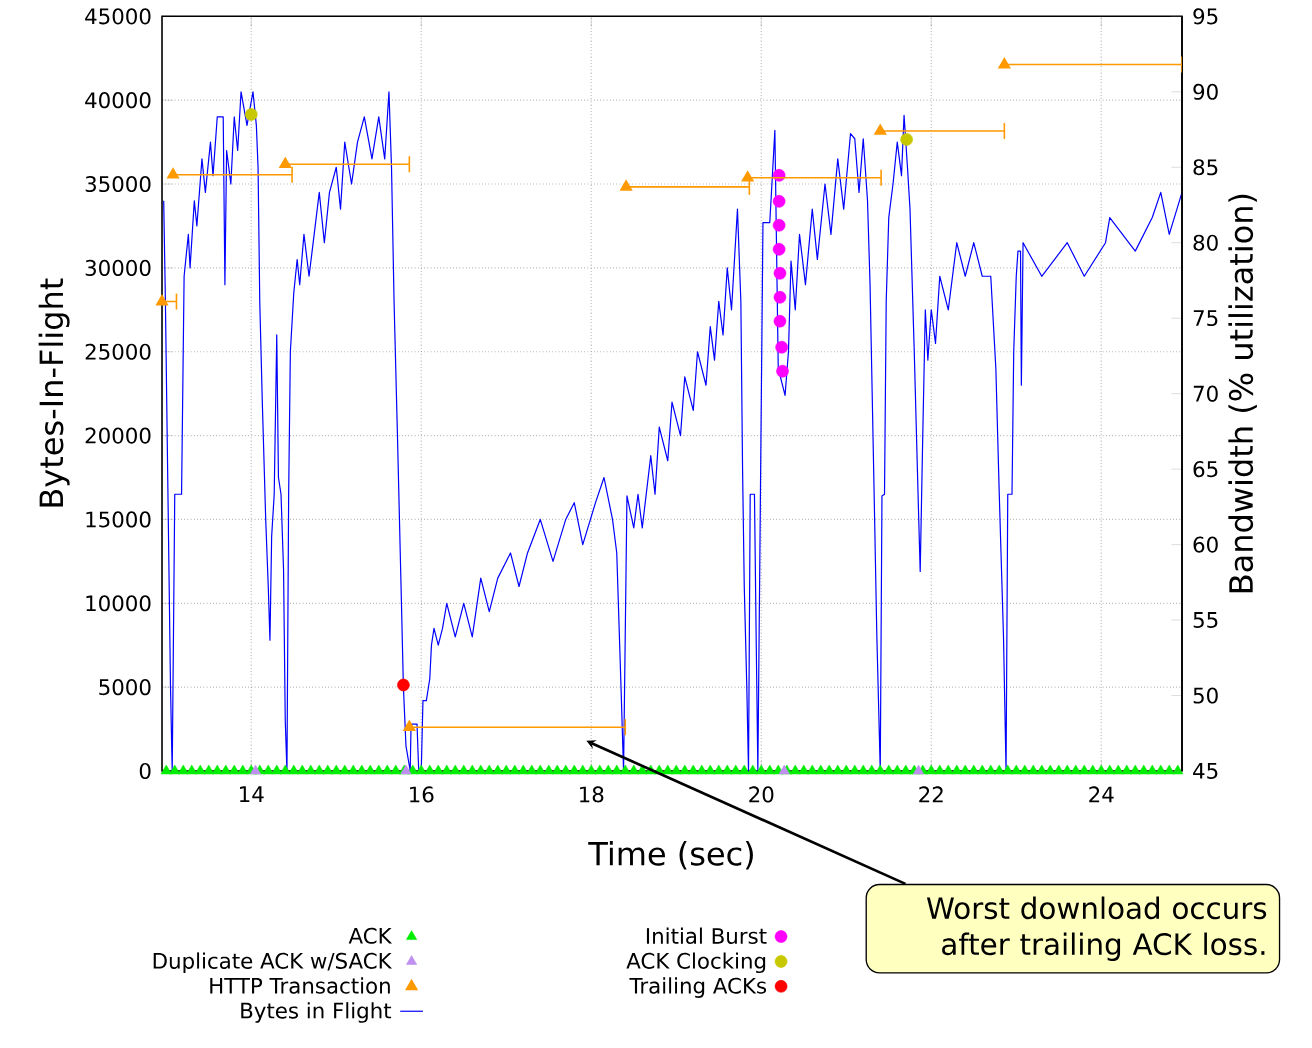 This screenshot has height=1048, width=1312. What do you see at coordinates (118, 351) in the screenshot?
I see `y-tick-label: 25000` at bounding box center [118, 351].